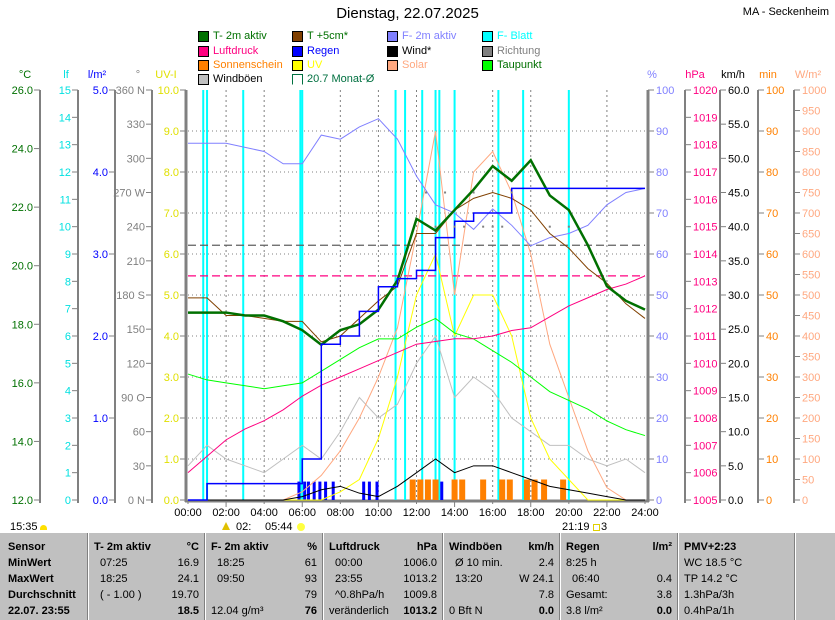 The width and height of the screenshot is (835, 620). Describe the element at coordinates (65, 118) in the screenshot. I see `axis-tick-label: 14` at that location.